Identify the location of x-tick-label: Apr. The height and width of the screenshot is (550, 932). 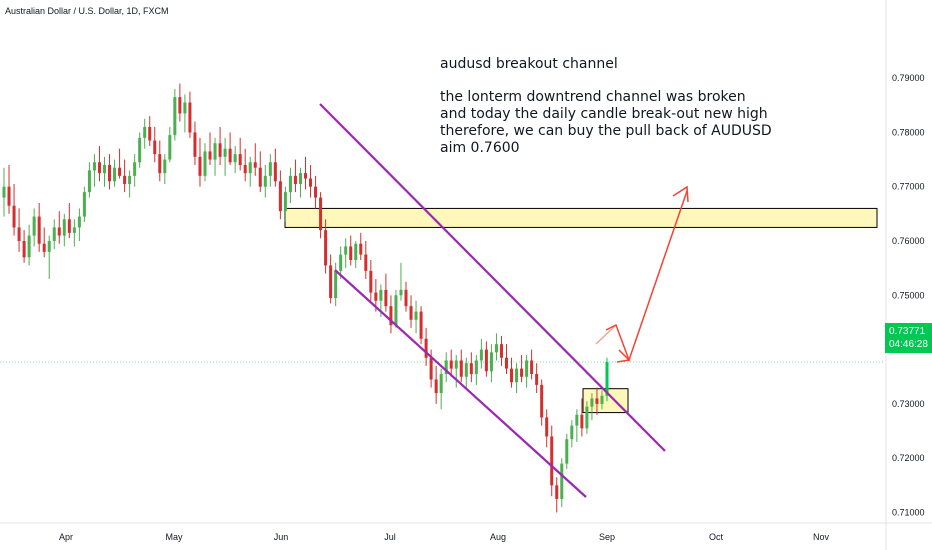
(66, 537).